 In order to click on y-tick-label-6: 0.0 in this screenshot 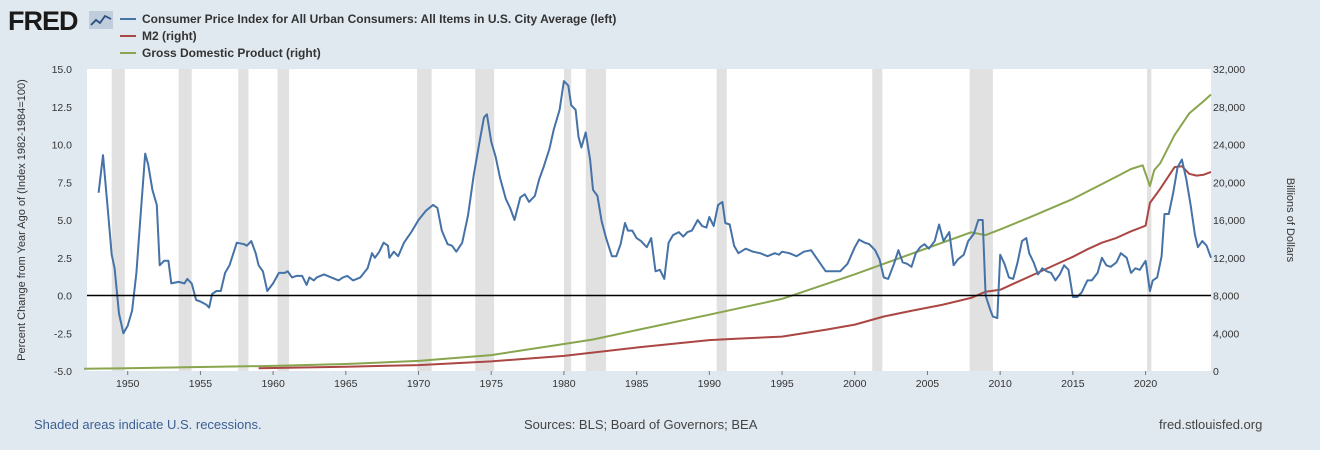, I will do `click(64, 297)`.